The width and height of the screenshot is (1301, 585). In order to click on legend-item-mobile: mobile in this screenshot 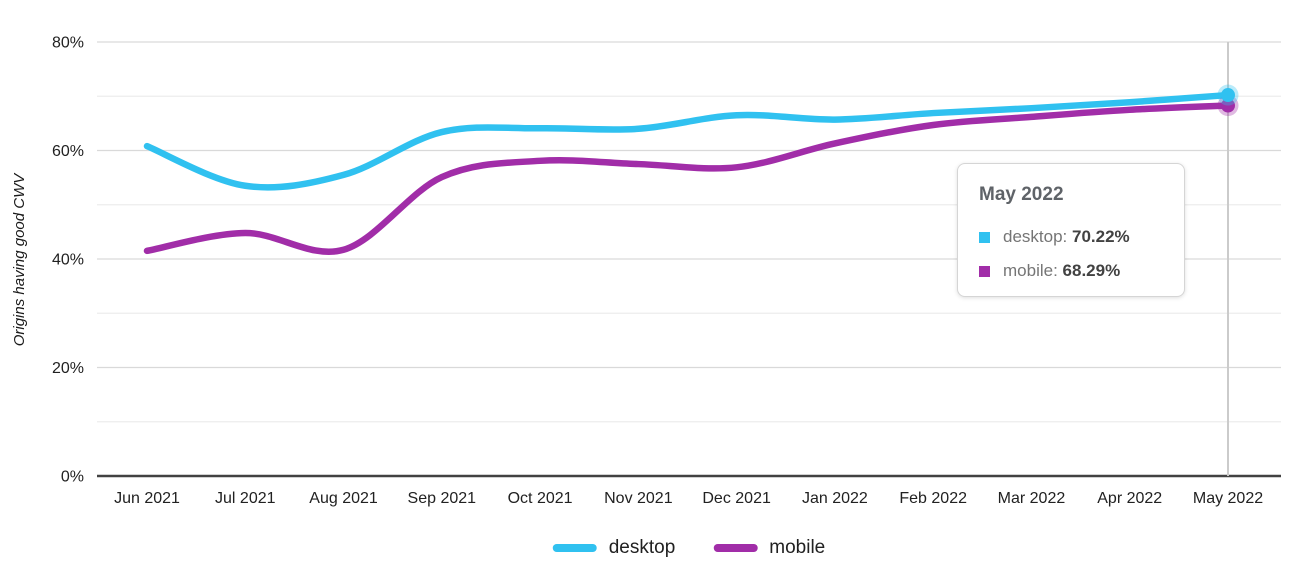, I will do `click(769, 548)`.